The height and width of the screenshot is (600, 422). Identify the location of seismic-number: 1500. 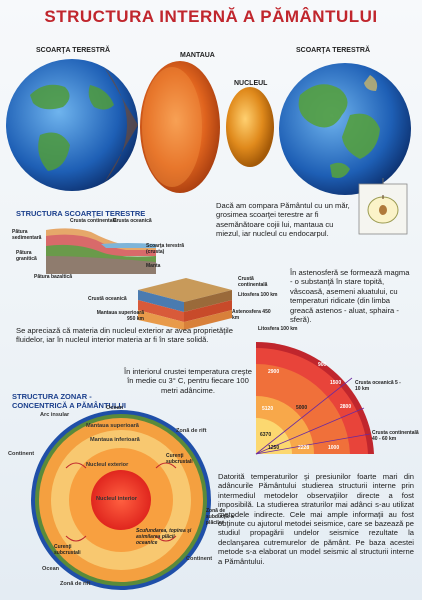
(336, 383).